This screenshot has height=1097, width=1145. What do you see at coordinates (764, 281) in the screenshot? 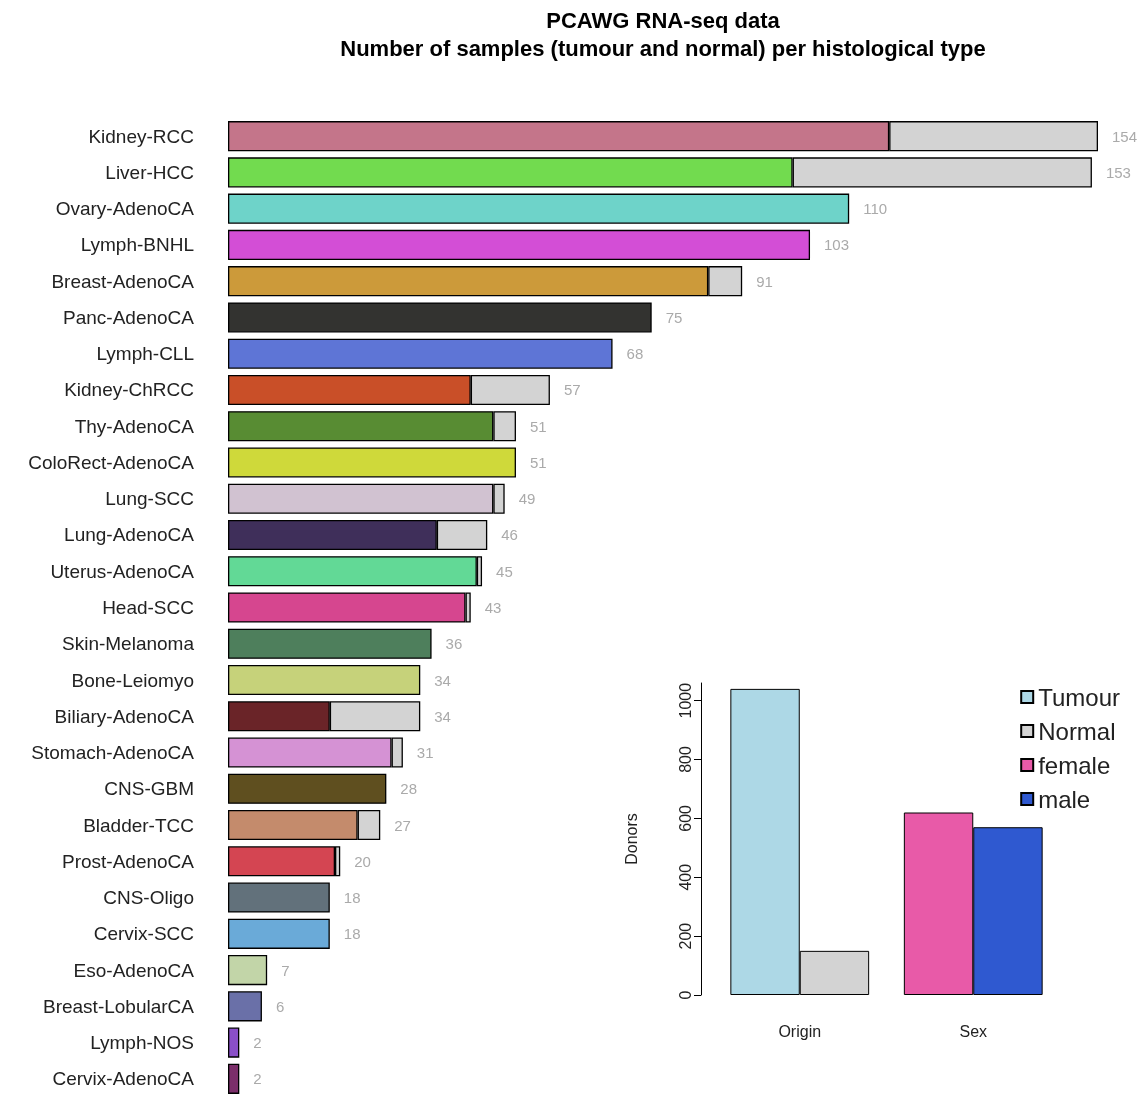
I see `annotation: 91` at bounding box center [764, 281].